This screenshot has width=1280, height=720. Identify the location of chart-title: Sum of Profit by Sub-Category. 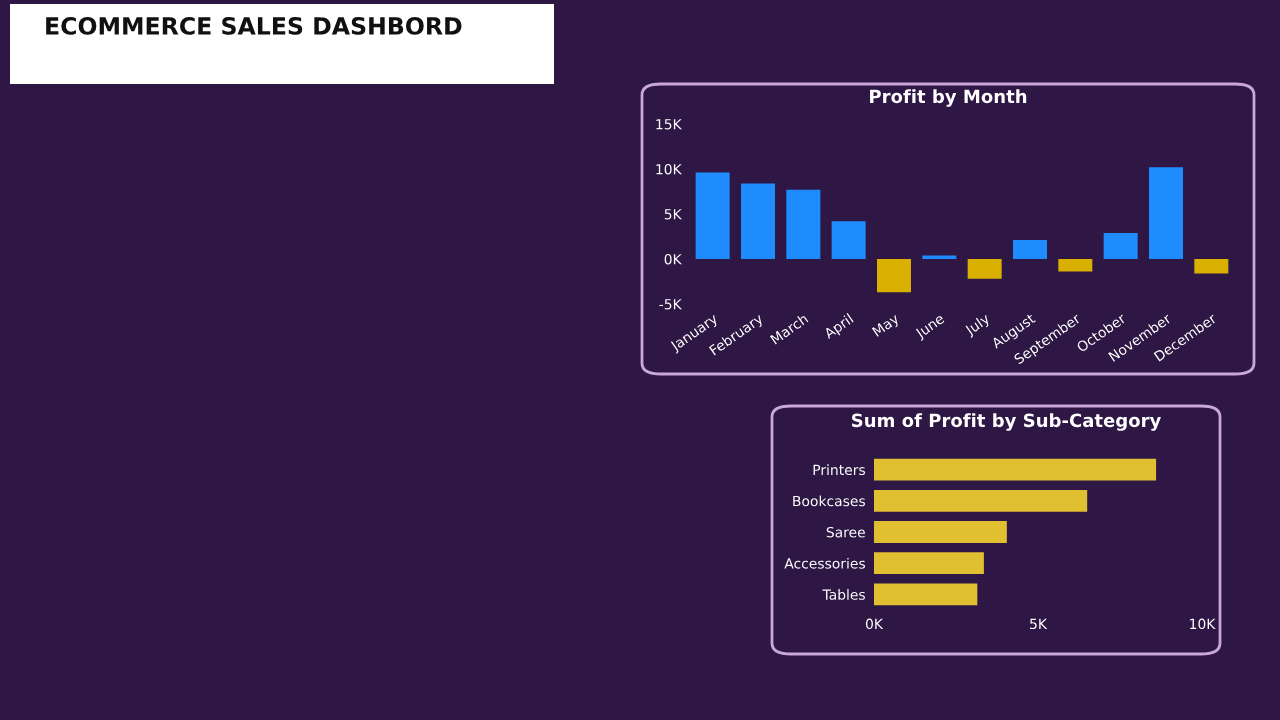
(1006, 422).